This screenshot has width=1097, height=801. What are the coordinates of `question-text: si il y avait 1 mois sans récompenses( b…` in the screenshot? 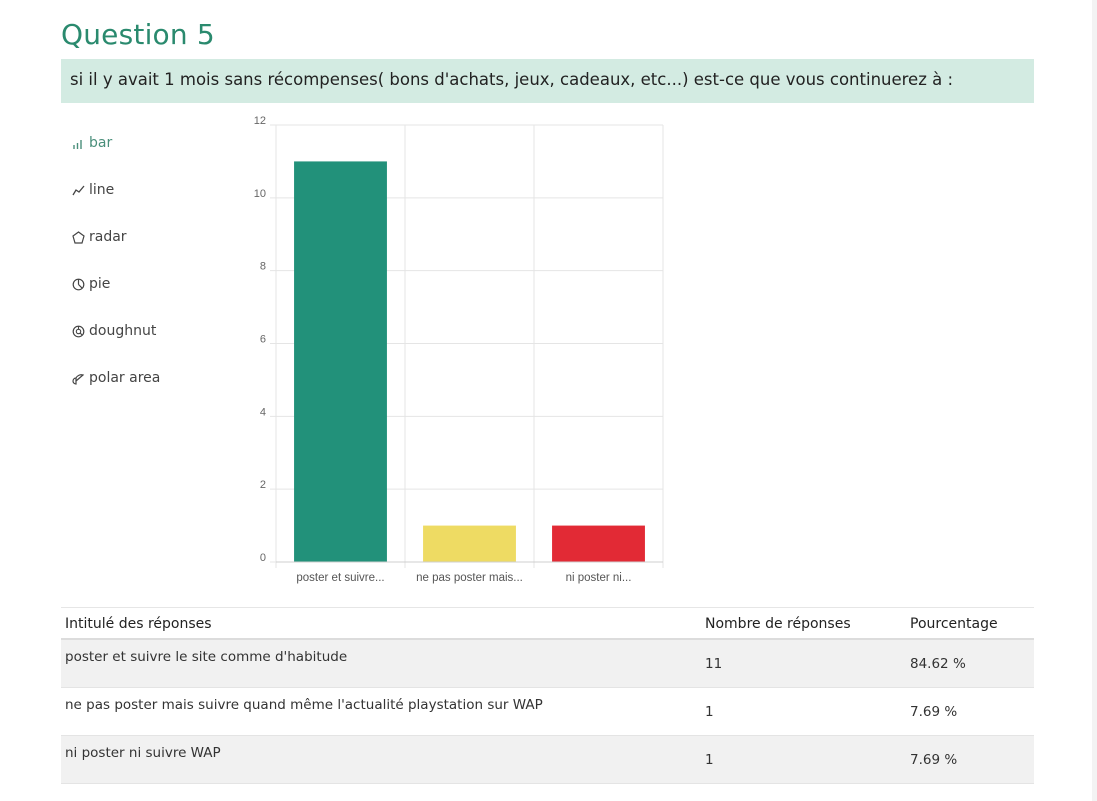 It's located at (512, 79).